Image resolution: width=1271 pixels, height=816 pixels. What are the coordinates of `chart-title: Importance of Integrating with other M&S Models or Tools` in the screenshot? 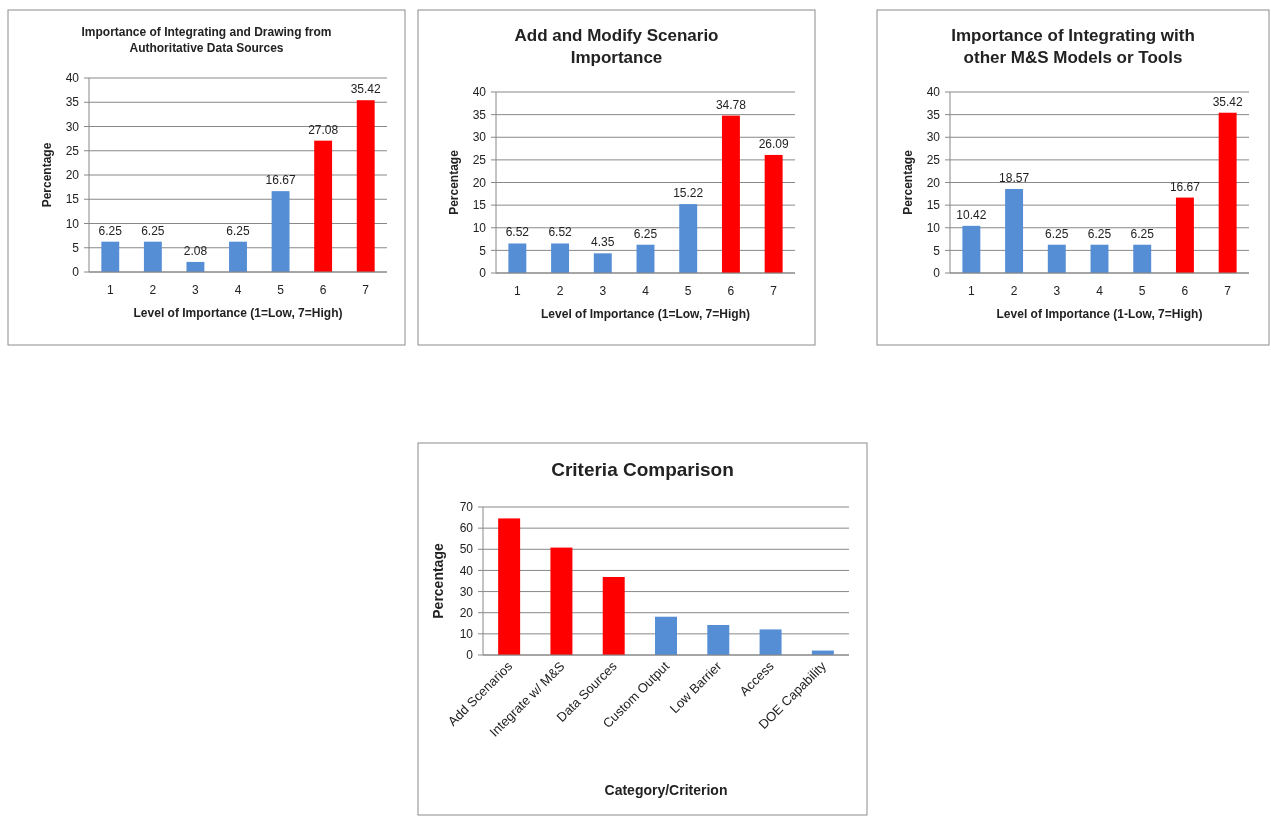 It's located at (1073, 47).